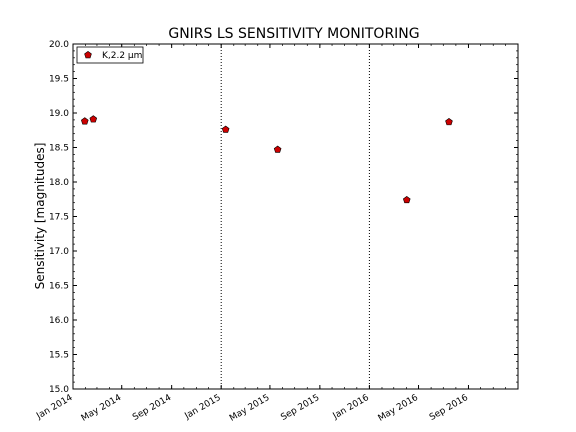 This screenshot has height=432, width=576. I want to click on y-axis-label: Sensitivity [magnitudes], so click(40, 216).